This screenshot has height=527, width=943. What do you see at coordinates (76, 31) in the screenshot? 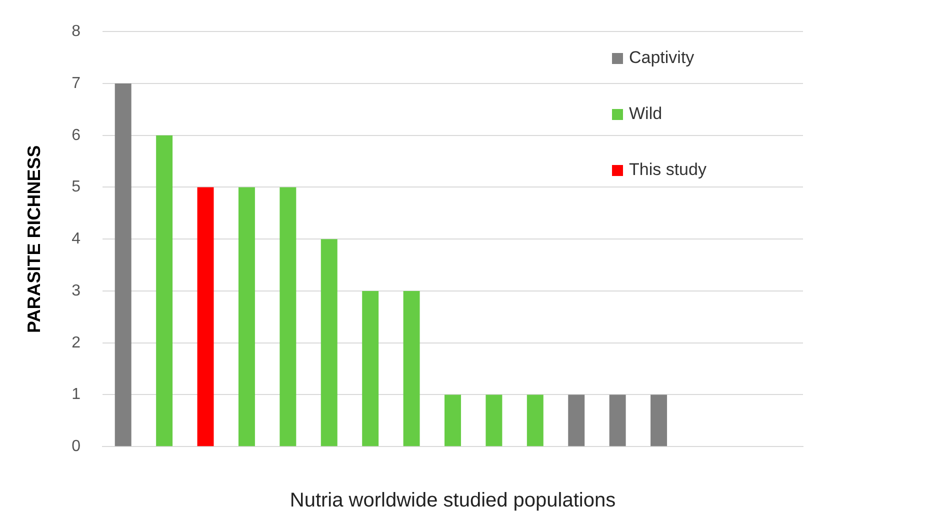
I see `y-tick-label: 8` at bounding box center [76, 31].